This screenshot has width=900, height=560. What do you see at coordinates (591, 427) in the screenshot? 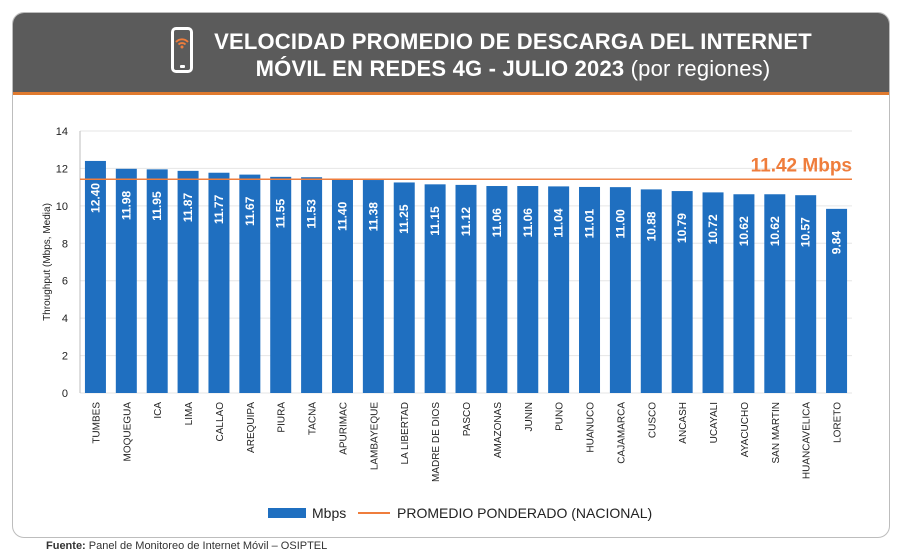
I see `x-tick-label: HUANUCO` at bounding box center [591, 427].